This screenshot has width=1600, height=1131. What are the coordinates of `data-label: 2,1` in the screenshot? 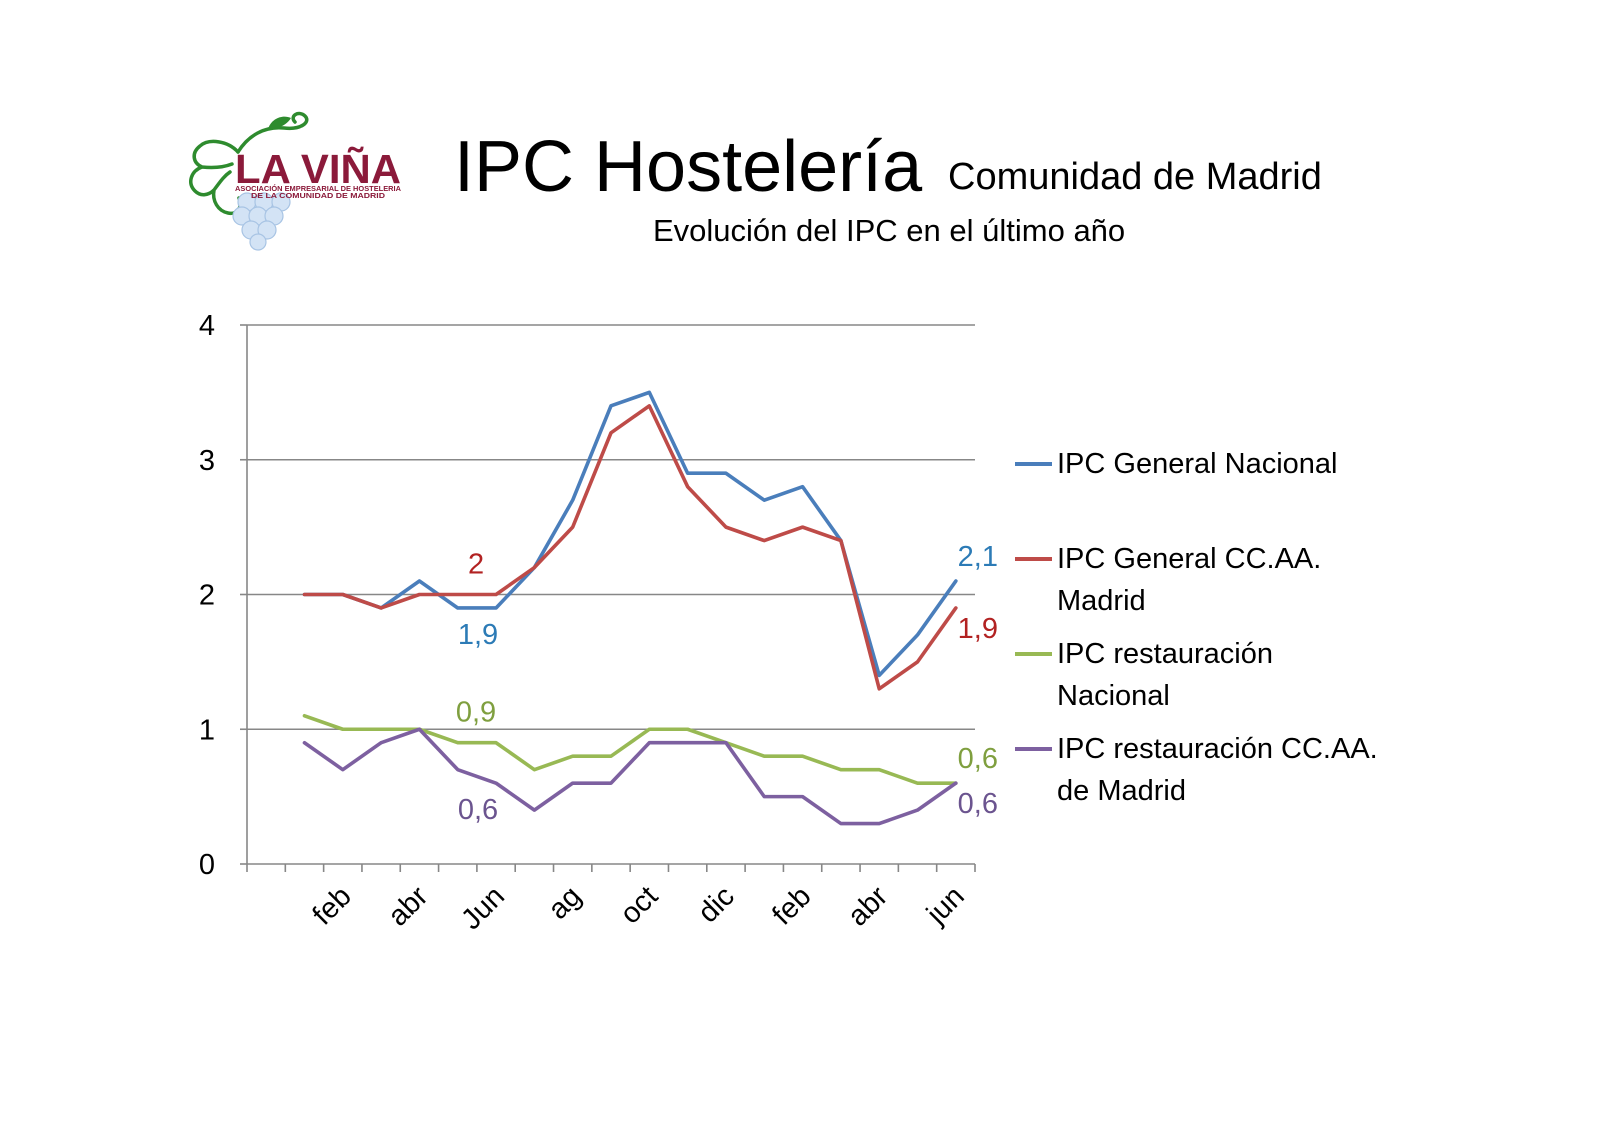 It's located at (978, 557).